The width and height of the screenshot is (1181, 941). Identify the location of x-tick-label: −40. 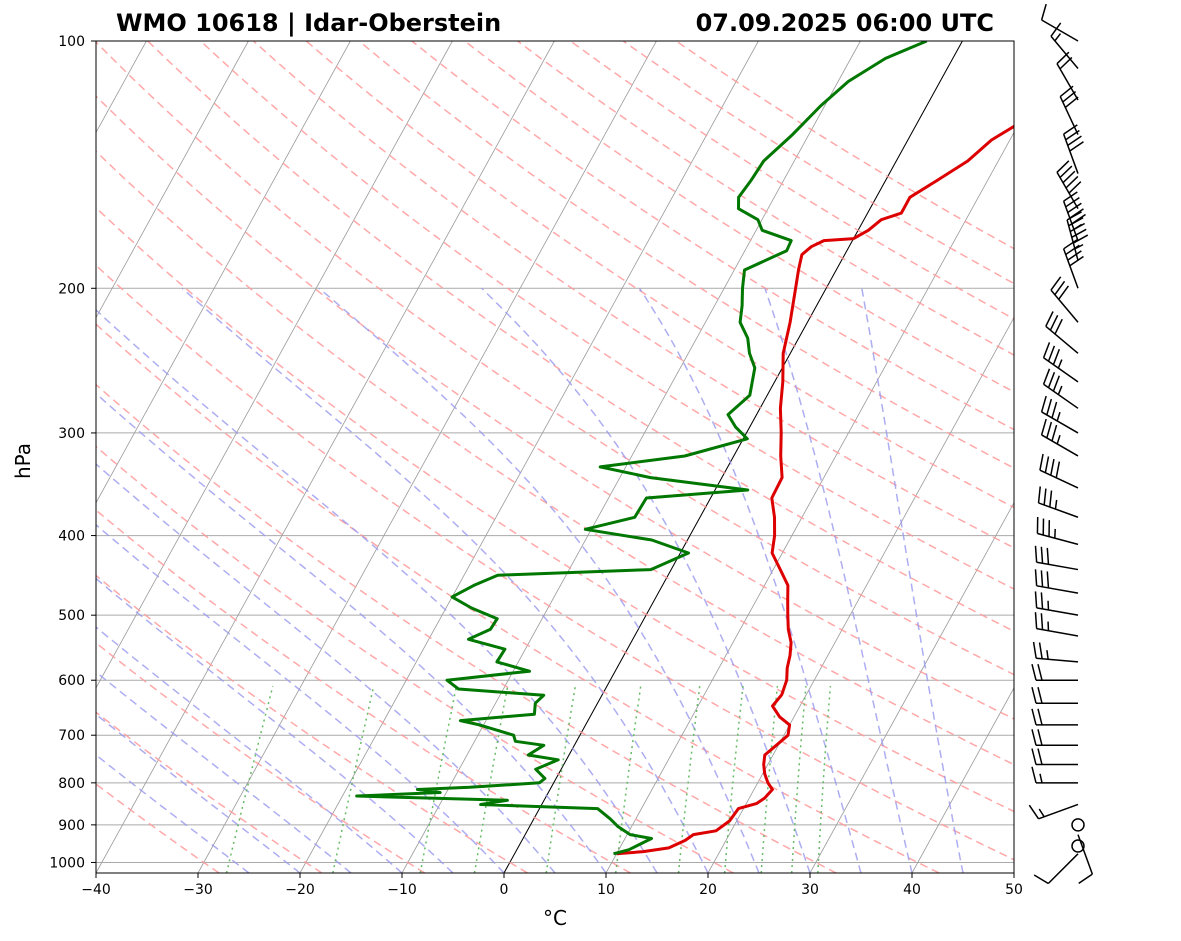
(96, 890).